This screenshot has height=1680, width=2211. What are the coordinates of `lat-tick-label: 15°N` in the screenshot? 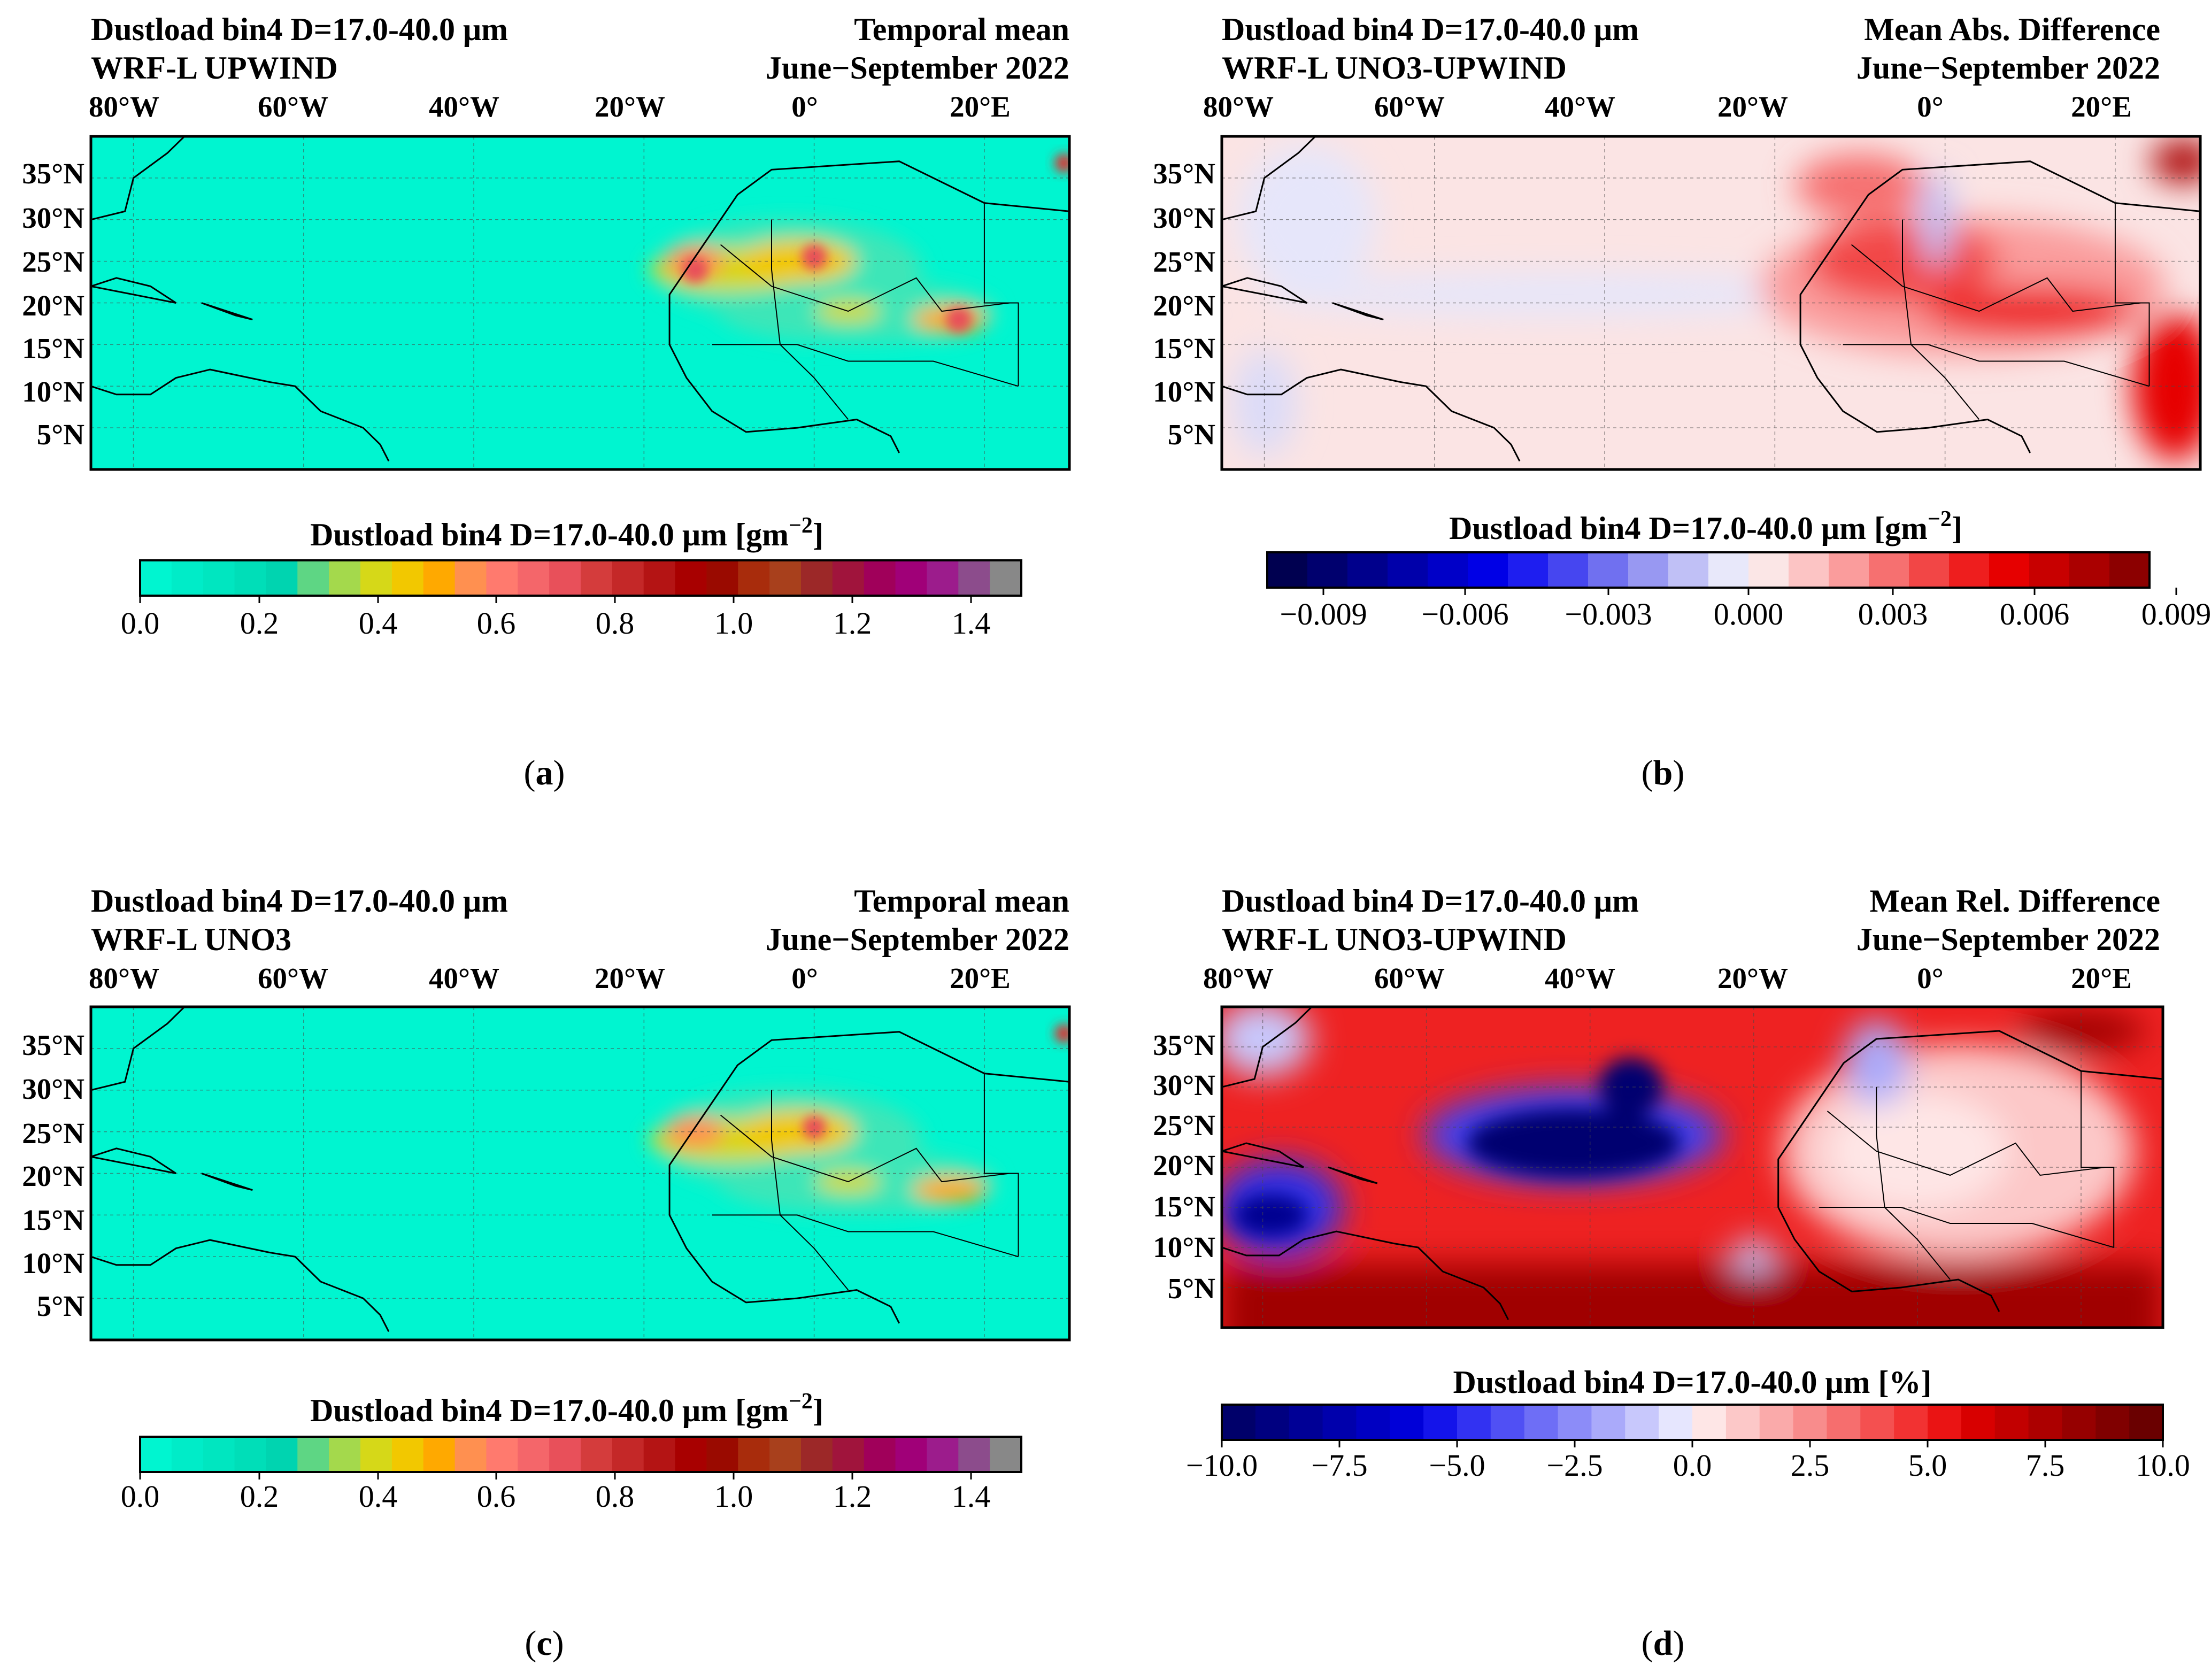 It's located at (53, 348).